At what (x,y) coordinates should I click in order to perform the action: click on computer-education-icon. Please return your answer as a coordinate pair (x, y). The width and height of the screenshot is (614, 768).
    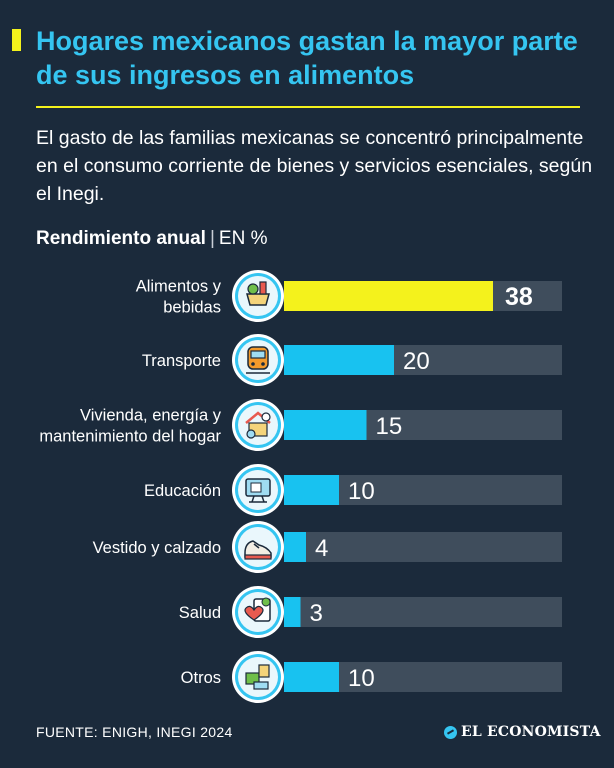
    Looking at the image, I should click on (258, 490).